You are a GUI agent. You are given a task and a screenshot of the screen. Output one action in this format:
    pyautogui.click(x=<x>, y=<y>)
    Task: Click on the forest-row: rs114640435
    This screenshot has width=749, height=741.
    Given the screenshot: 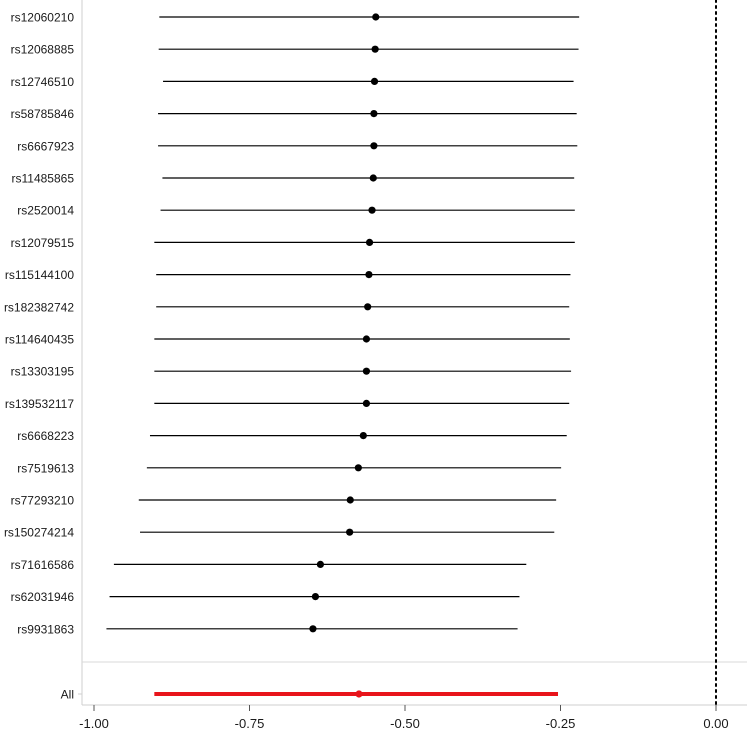 What is the action you would take?
    pyautogui.click(x=287, y=340)
    